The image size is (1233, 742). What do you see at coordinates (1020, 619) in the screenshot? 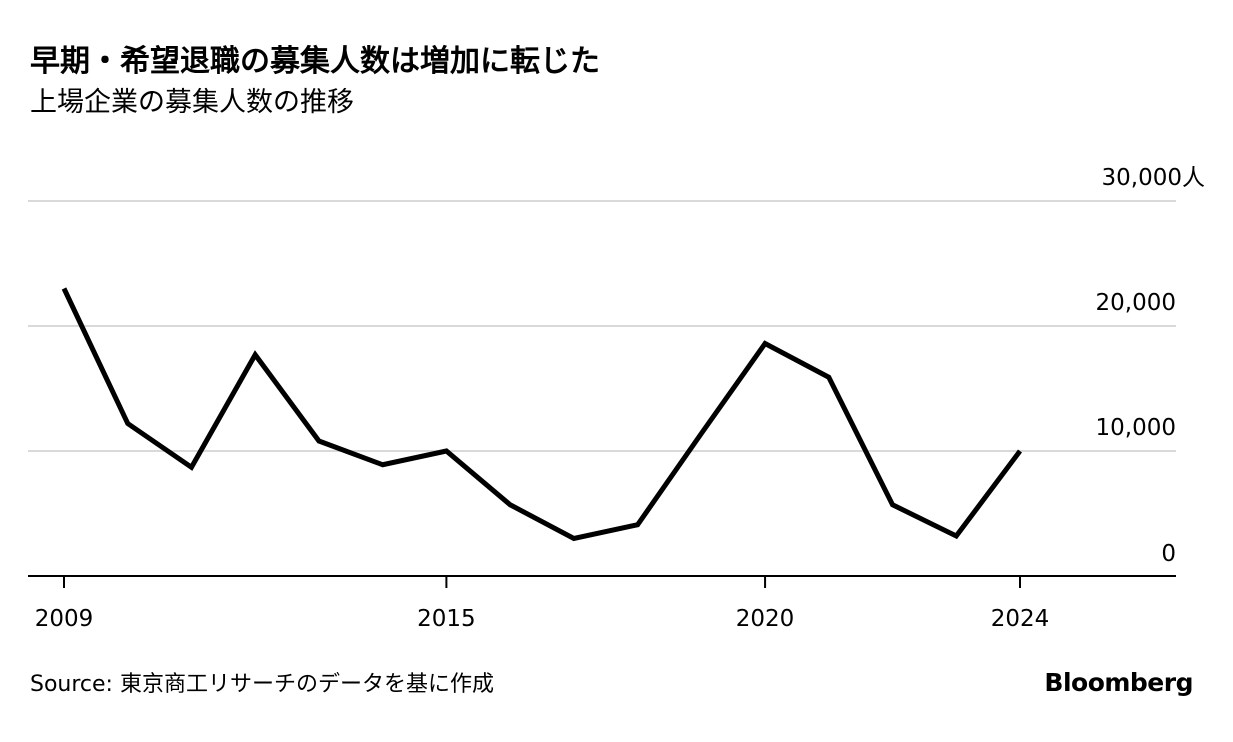
I see `x-tick-label-2024: 2024` at bounding box center [1020, 619].